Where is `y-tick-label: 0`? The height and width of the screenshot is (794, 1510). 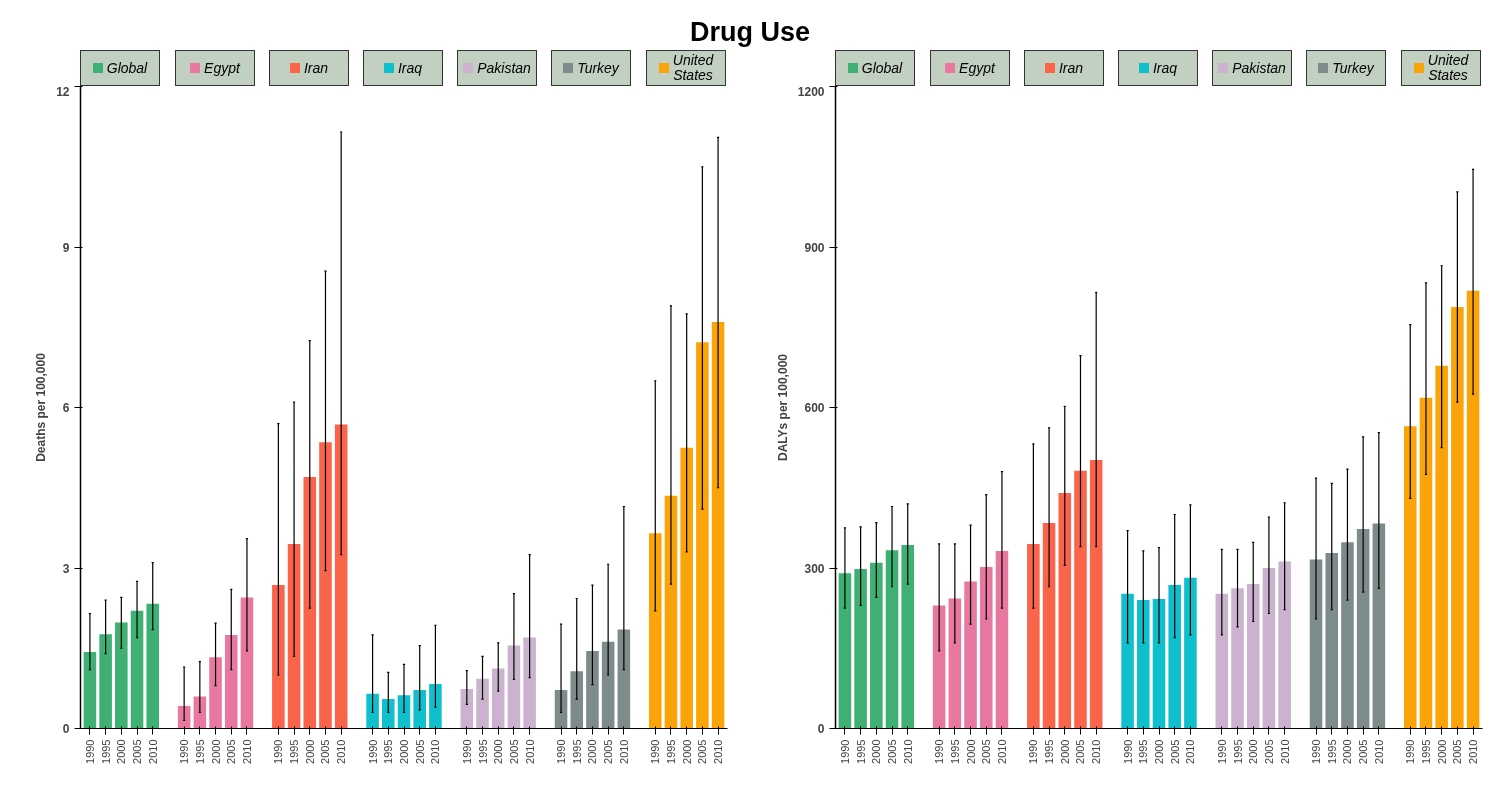
y-tick-label: 0 is located at coordinates (821, 729).